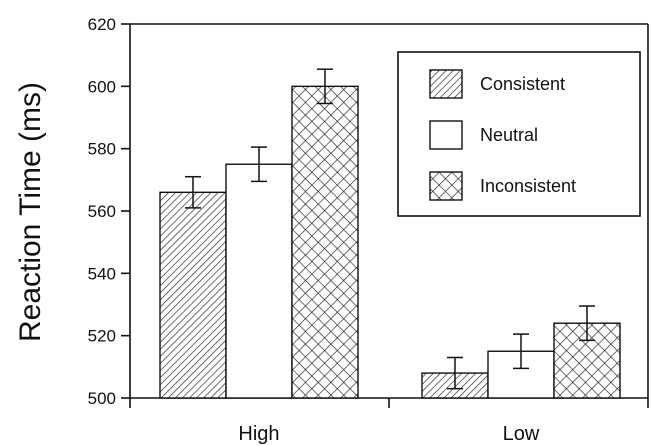  I want to click on legend-swatch-neutral, so click(446, 135).